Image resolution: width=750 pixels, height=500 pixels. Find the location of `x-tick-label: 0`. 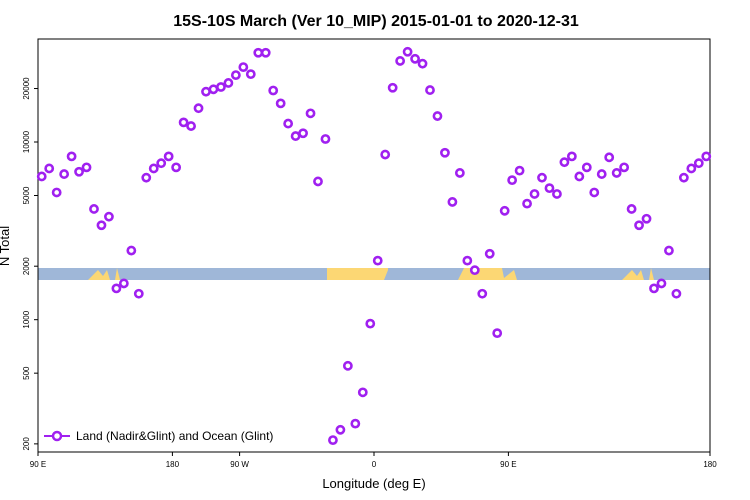

x-tick-label: 0 is located at coordinates (374, 464).